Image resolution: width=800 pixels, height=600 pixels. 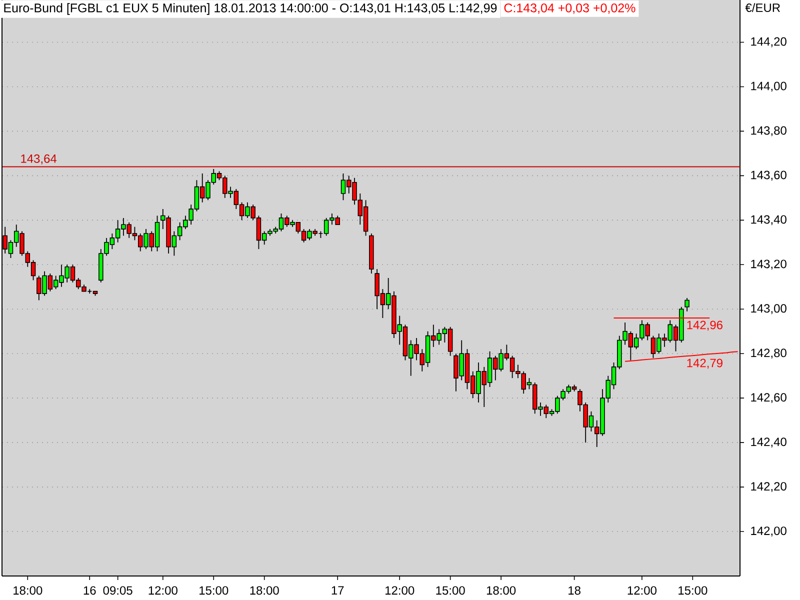 I want to click on y-tick-label: 143,80, so click(x=768, y=131).